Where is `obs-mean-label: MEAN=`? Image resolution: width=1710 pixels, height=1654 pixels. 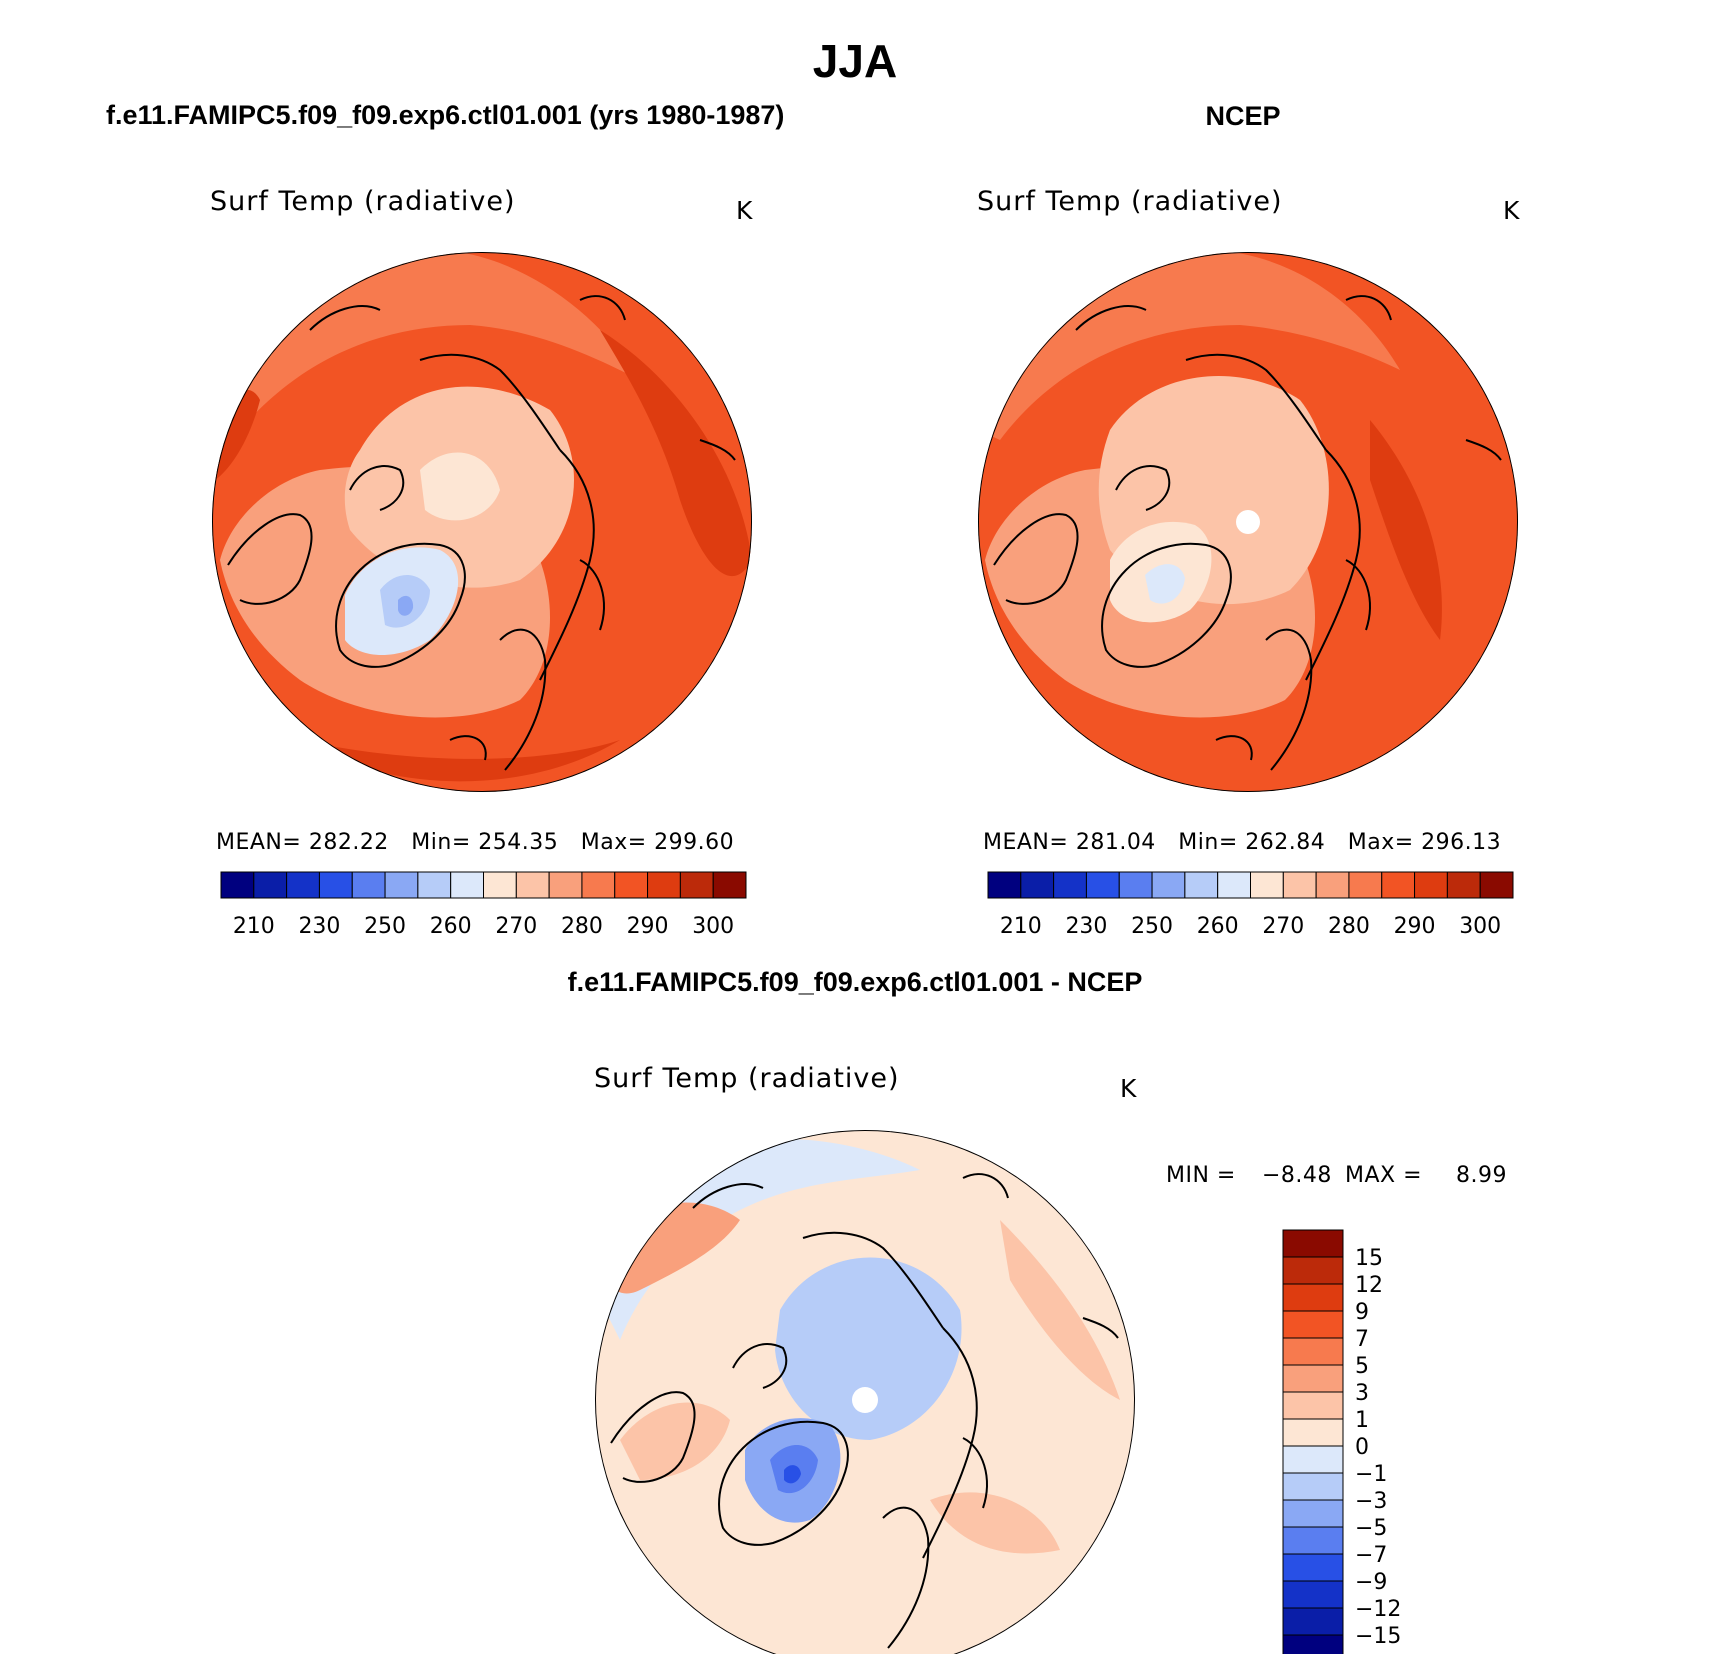 obs-mean-label: MEAN= is located at coordinates (1026, 842).